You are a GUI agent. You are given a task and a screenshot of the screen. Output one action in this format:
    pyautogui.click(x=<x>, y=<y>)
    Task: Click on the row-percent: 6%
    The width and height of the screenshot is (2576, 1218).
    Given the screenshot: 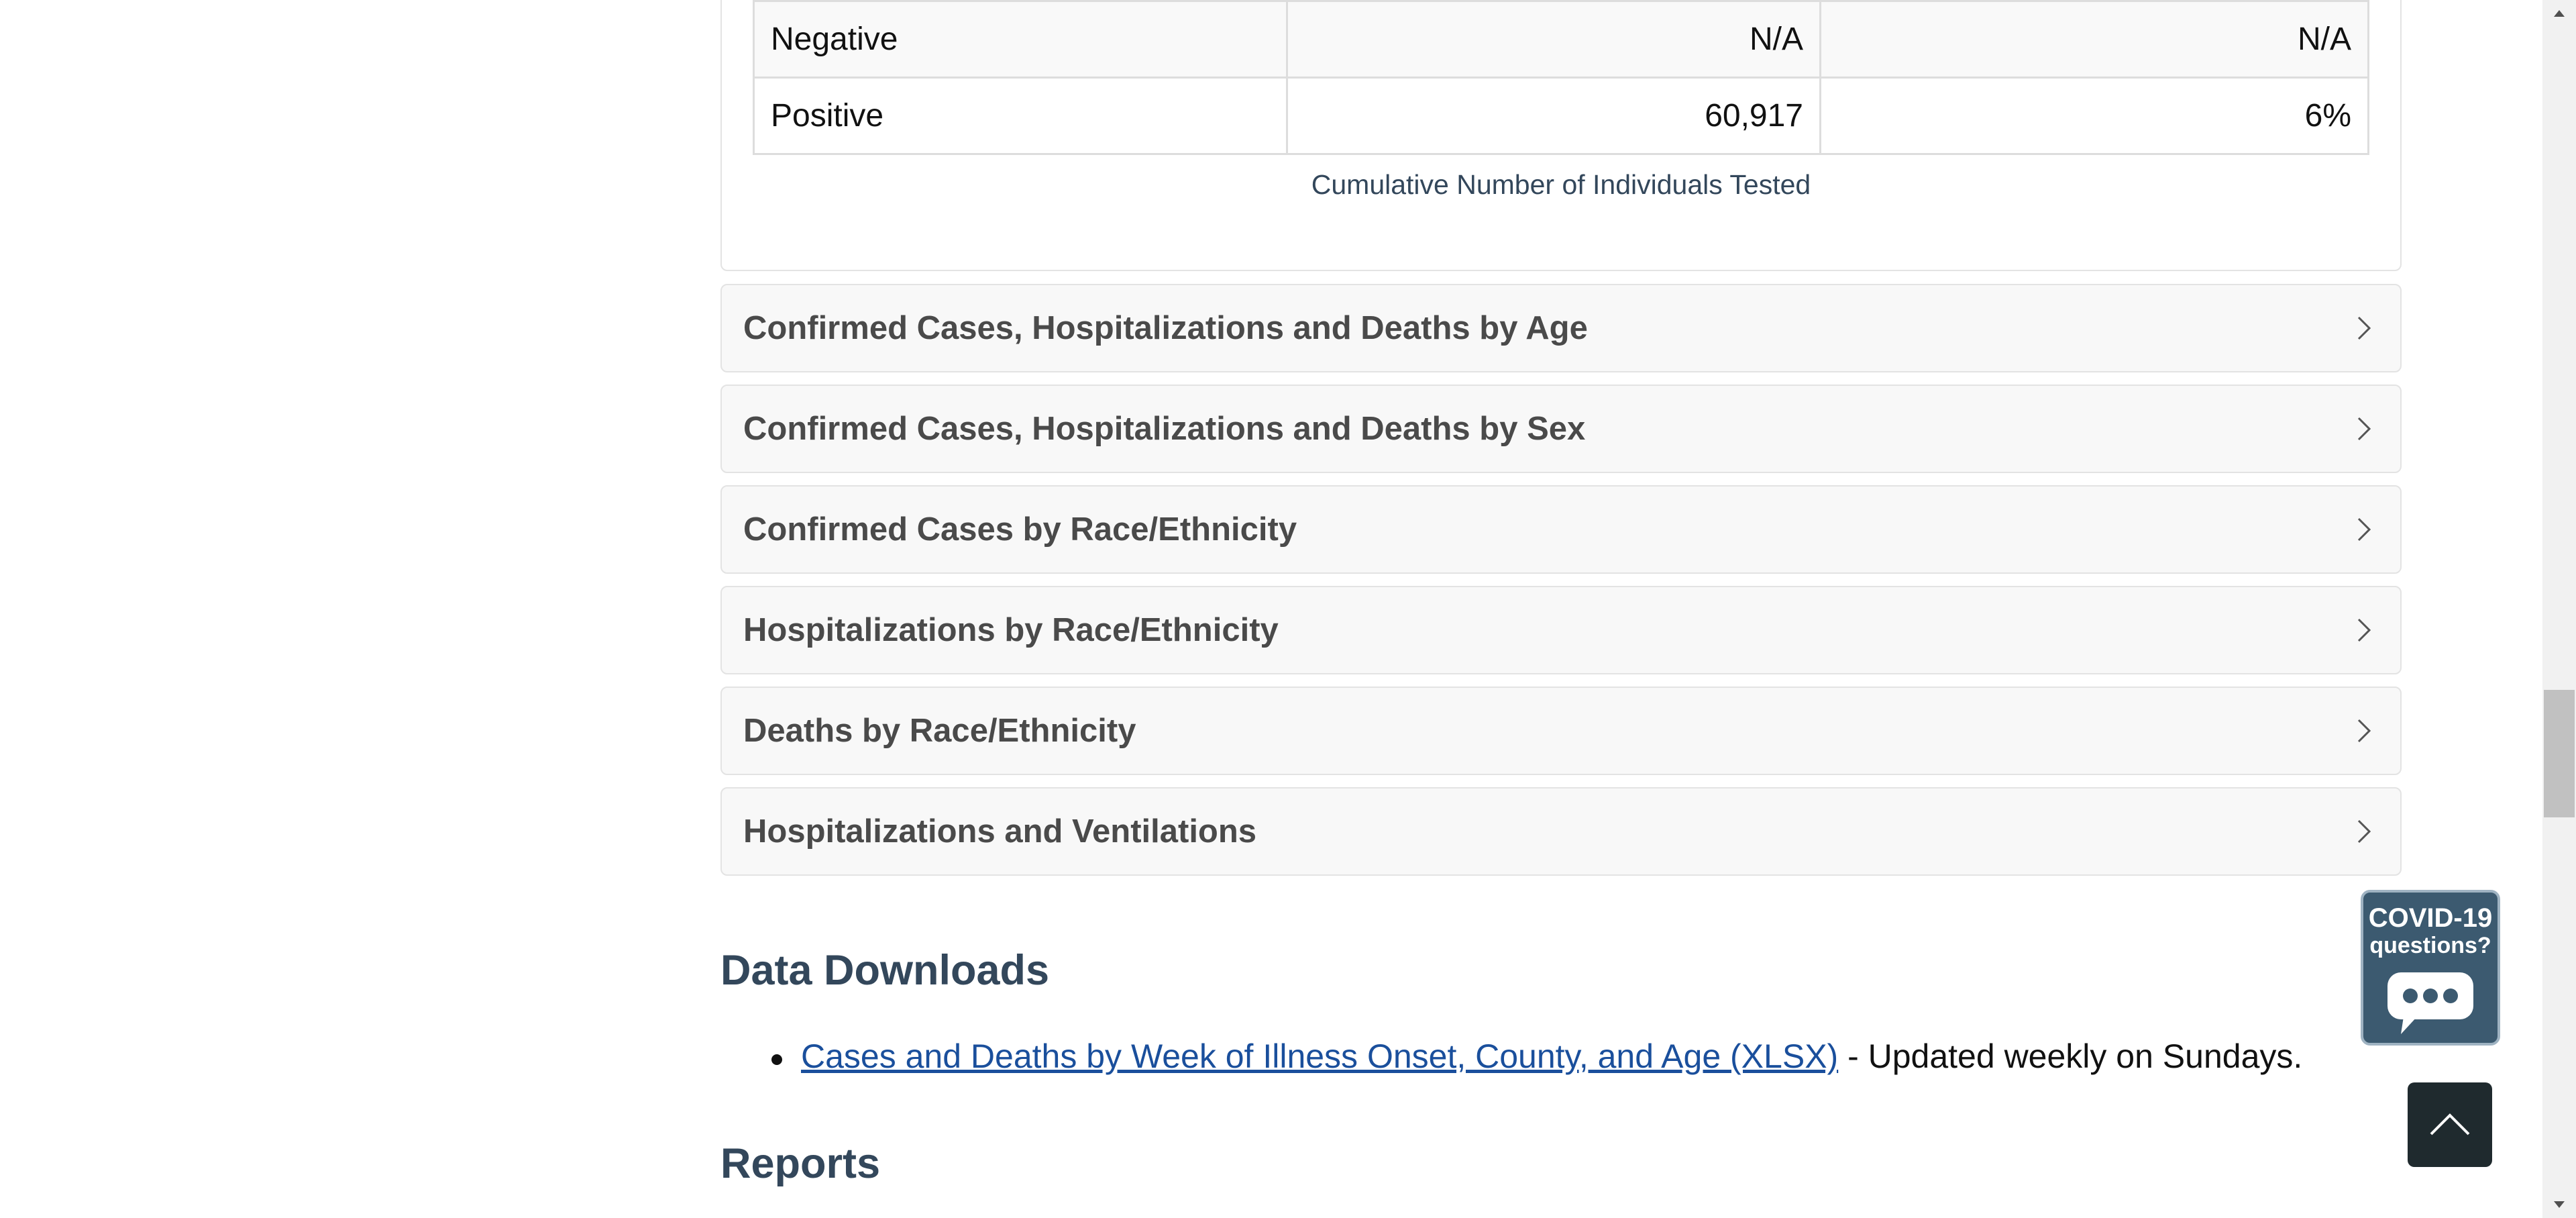 What is the action you would take?
    pyautogui.click(x=2094, y=116)
    